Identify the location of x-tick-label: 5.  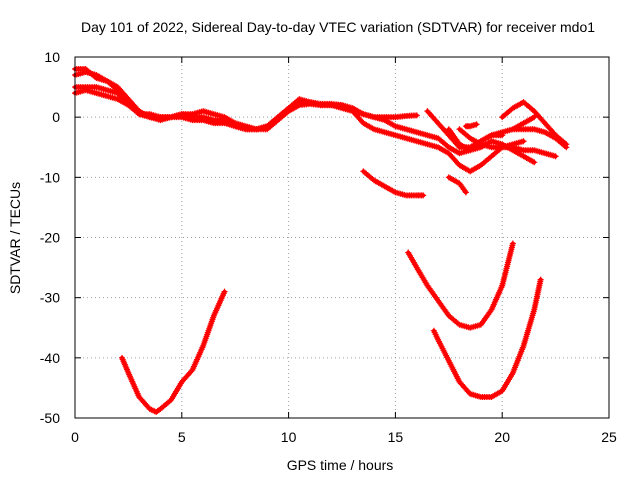
(182, 437).